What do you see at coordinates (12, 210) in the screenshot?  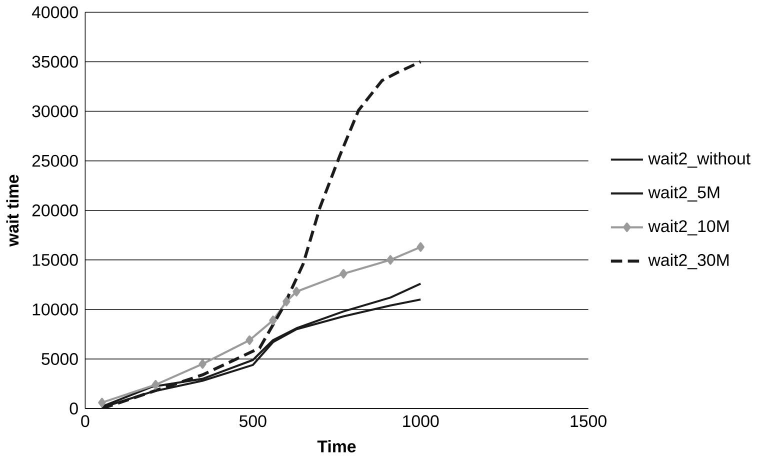 I see `y-axis-title: wait time` at bounding box center [12, 210].